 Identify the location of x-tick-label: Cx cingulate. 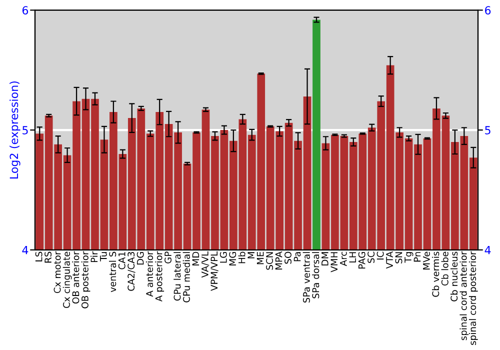
(67, 280).